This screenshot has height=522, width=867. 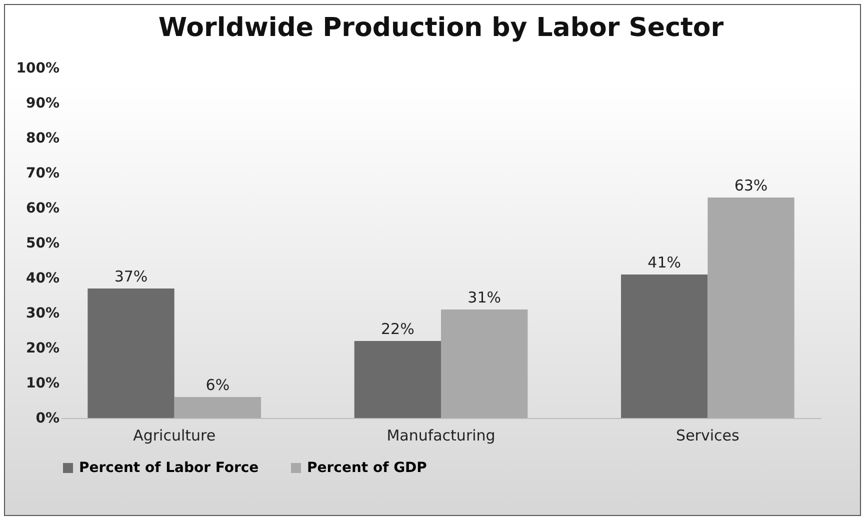 What do you see at coordinates (397, 329) in the screenshot?
I see `data-label: 22%` at bounding box center [397, 329].